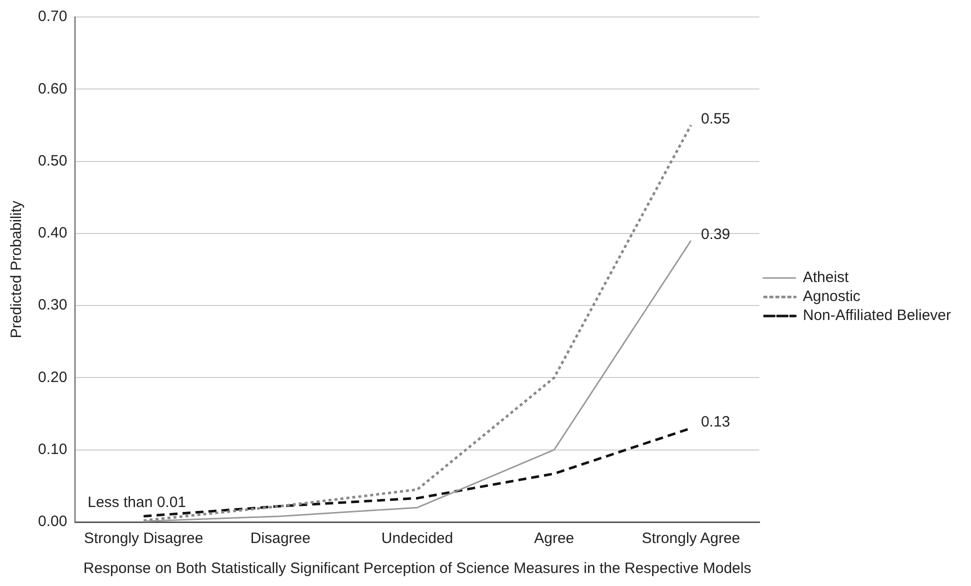 Image resolution: width=971 pixels, height=586 pixels. Describe the element at coordinates (417, 539) in the screenshot. I see `x-tick-label: Undecided` at that location.